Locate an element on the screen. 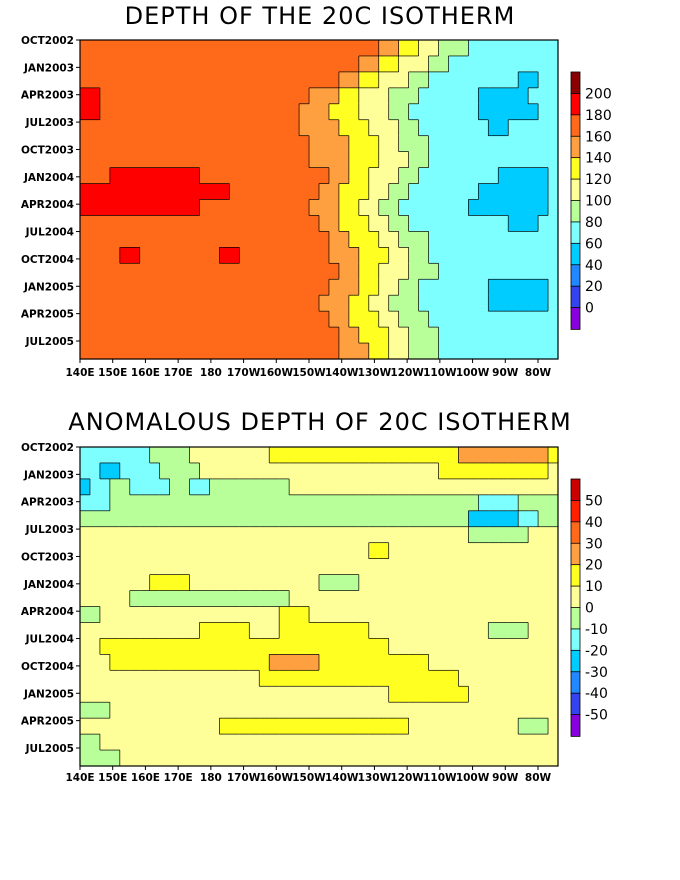  x-tick-label: 100W is located at coordinates (473, 373).